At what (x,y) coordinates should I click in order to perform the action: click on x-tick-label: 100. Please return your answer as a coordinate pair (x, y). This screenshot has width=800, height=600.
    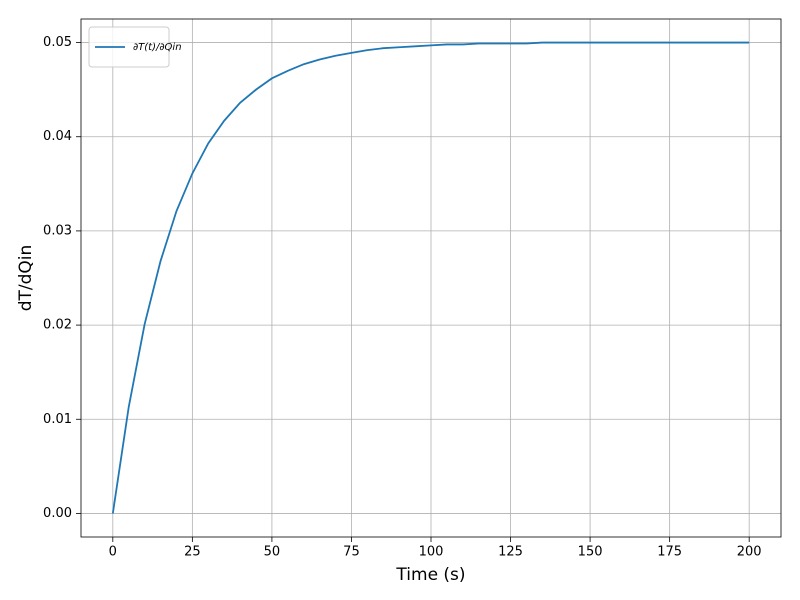
    Looking at the image, I should click on (431, 552).